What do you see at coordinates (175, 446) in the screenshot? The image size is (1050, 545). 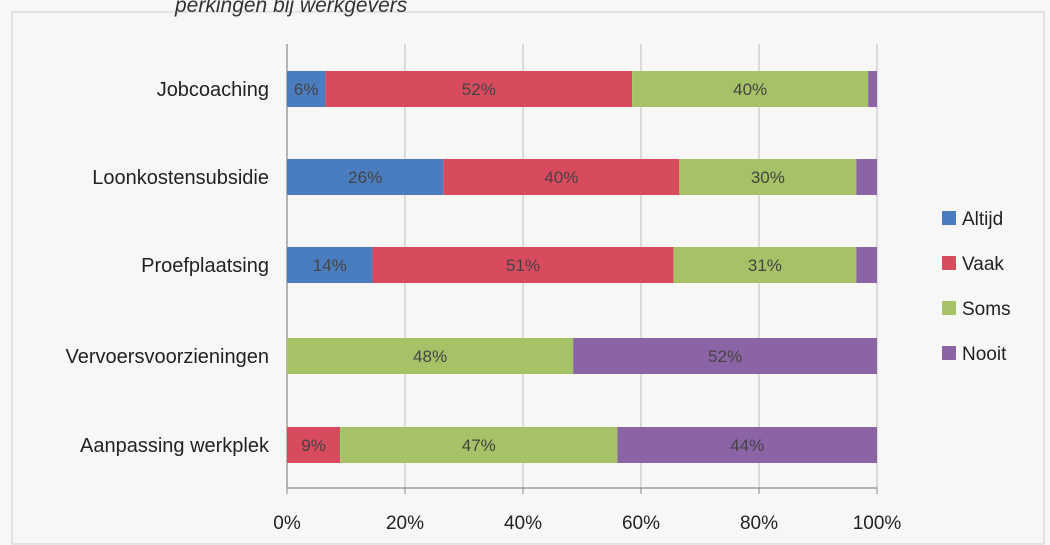 I see `category-label: Aanpassing werkplek` at bounding box center [175, 446].